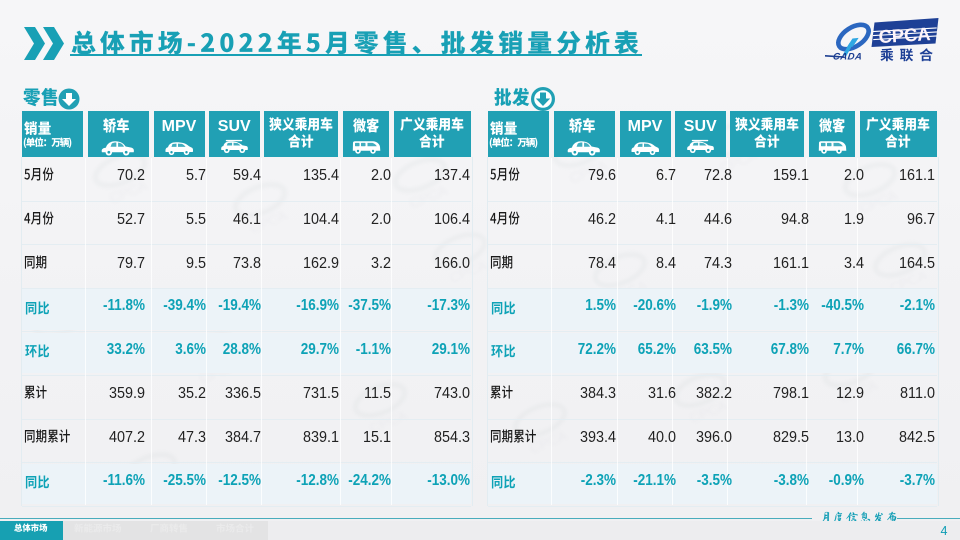 The image size is (960, 540). I want to click on svg-text: CPCA, so click(904, 35).